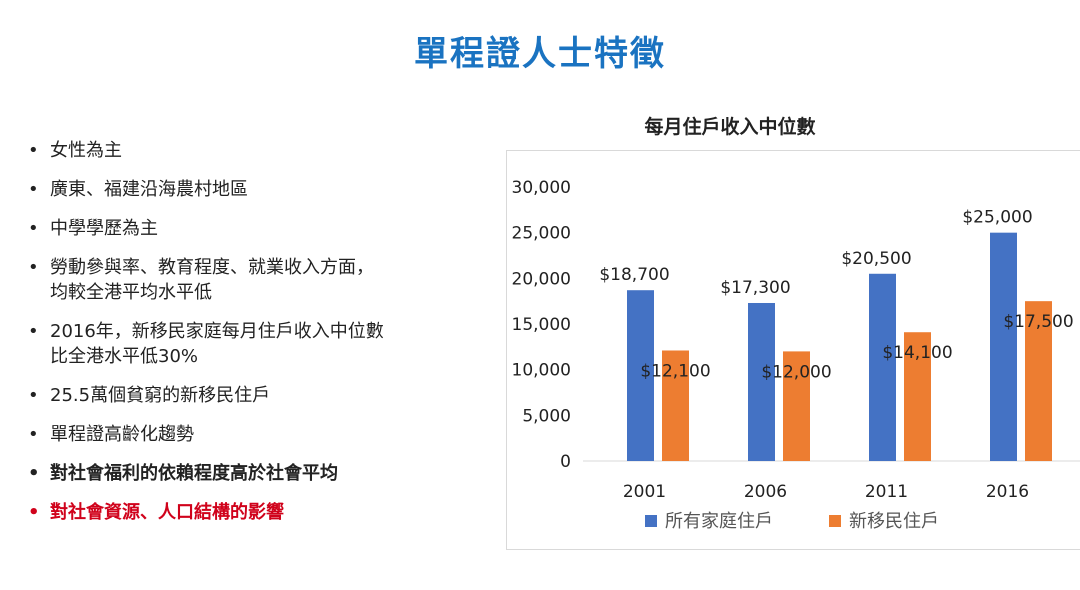 The width and height of the screenshot is (1080, 590). What do you see at coordinates (253, 228) in the screenshot?
I see `bullet-item: • 中學學歷為主` at bounding box center [253, 228].